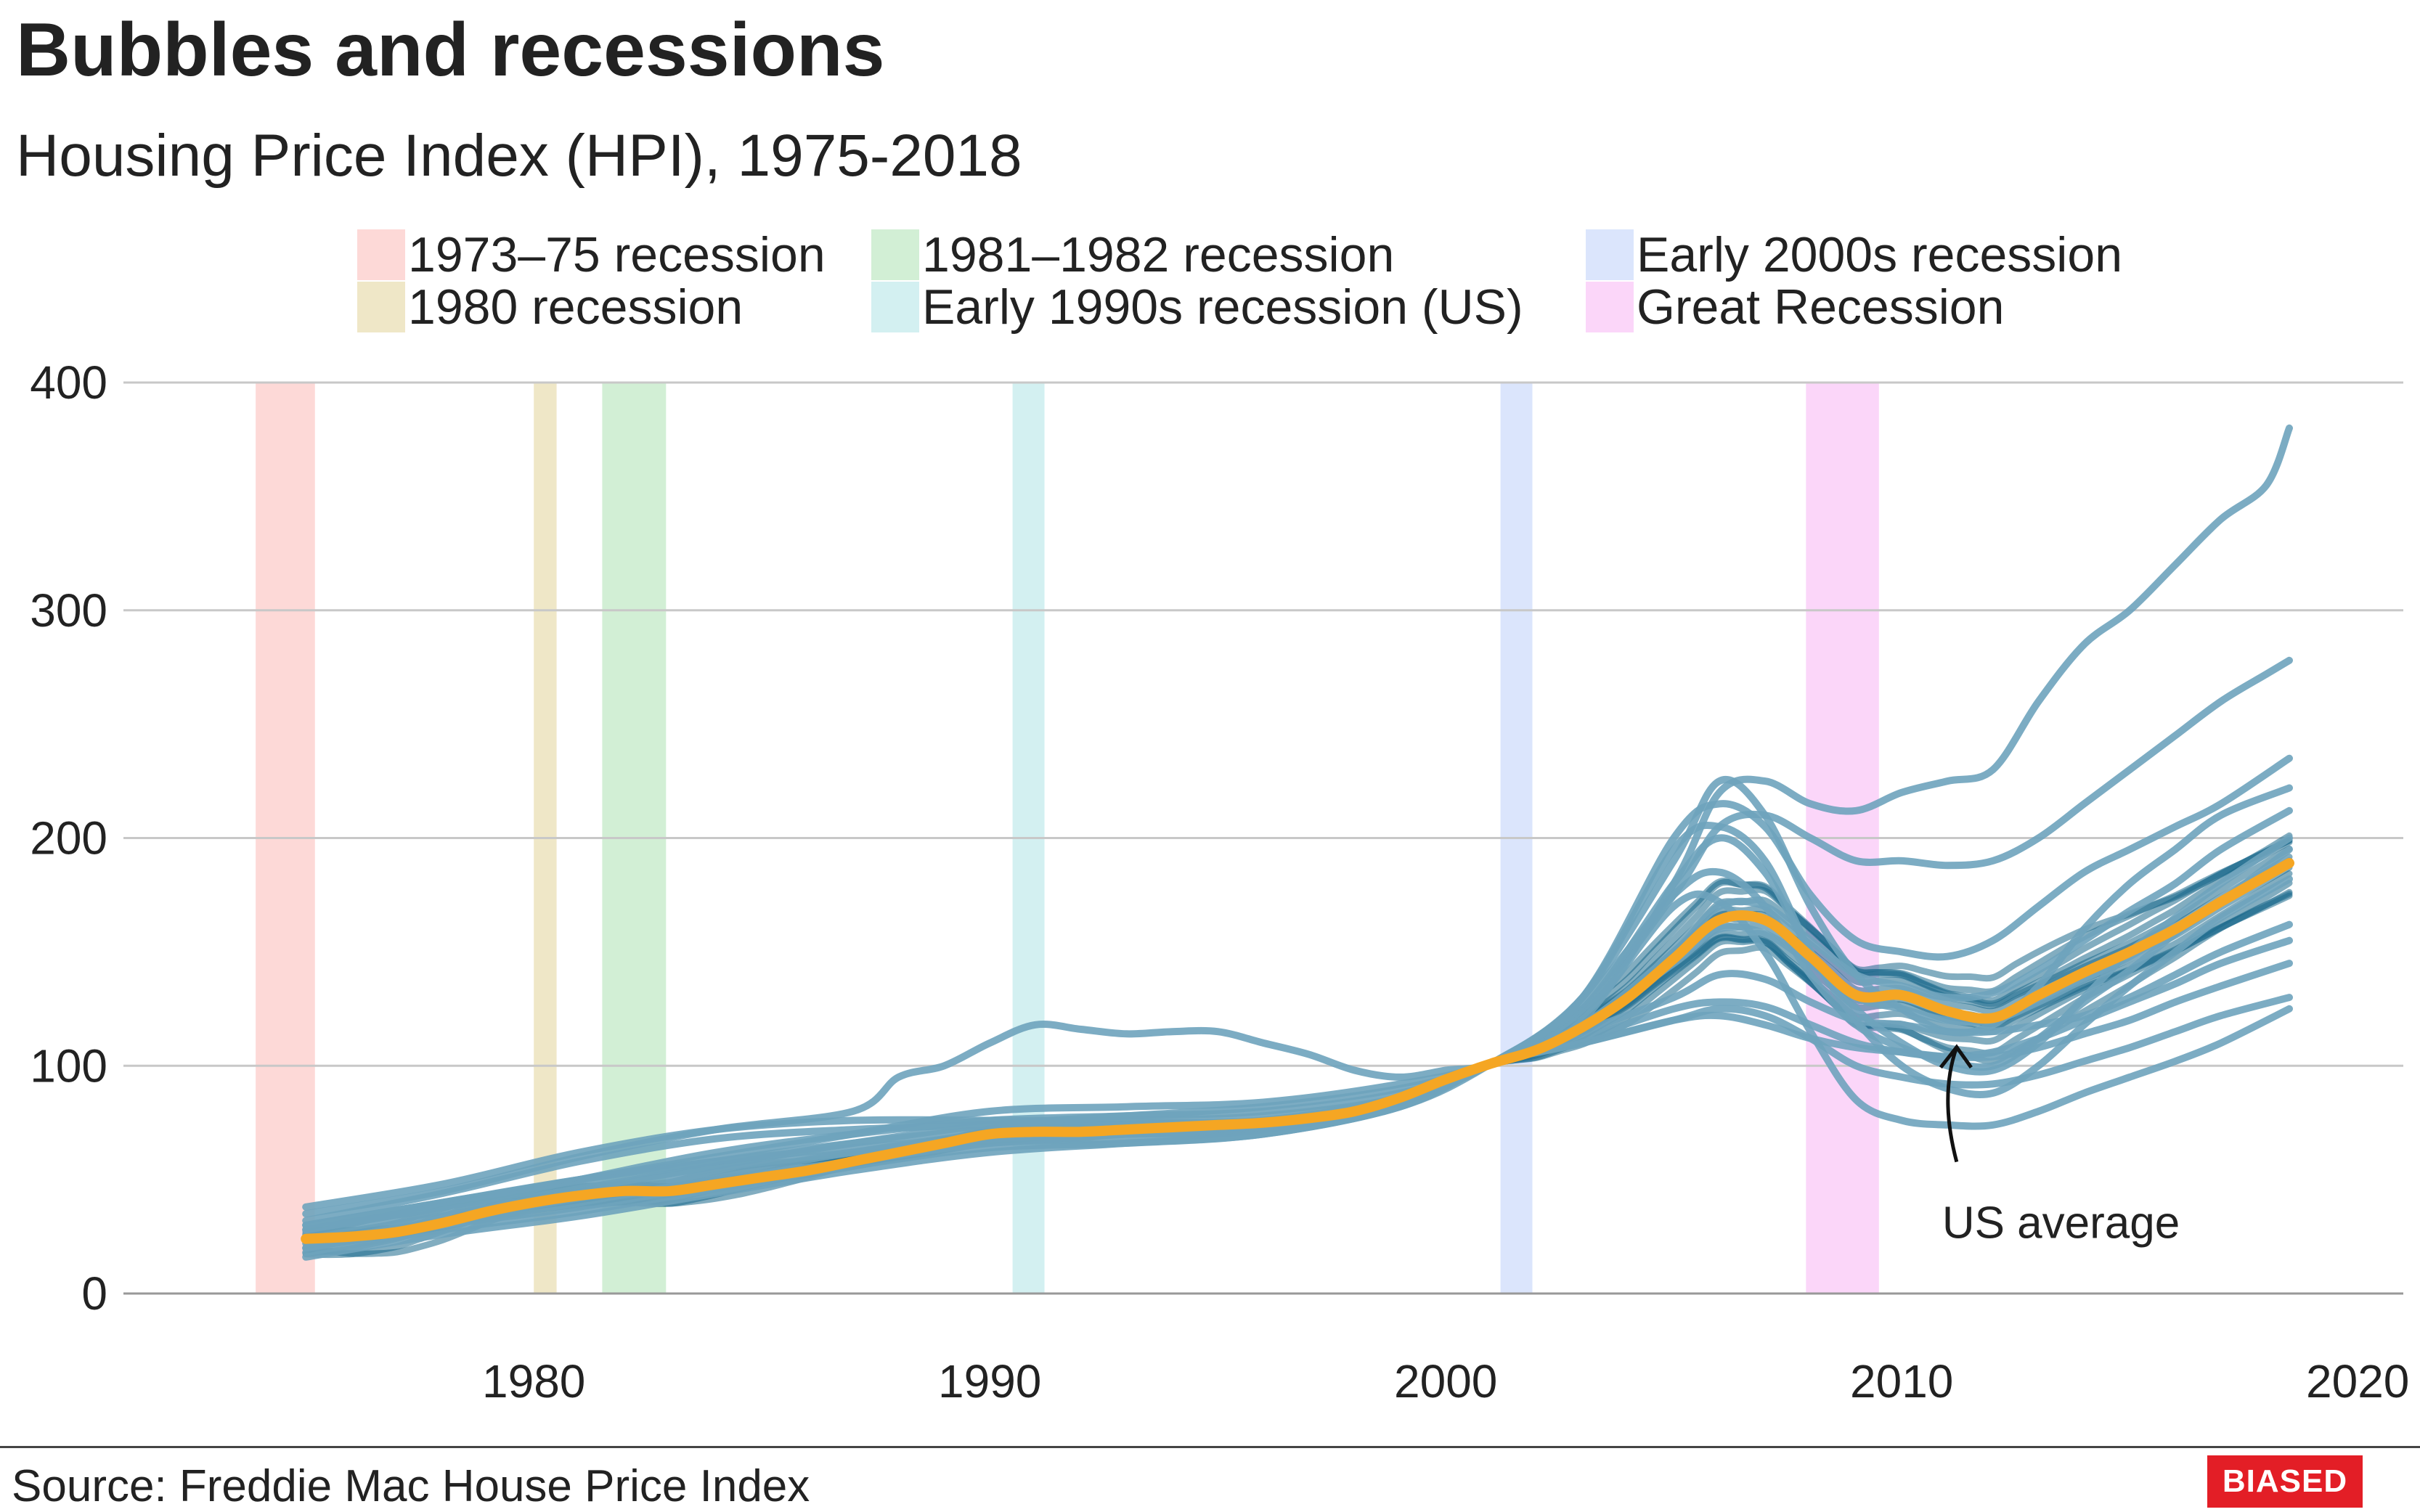 Image resolution: width=2420 pixels, height=1512 pixels. Describe the element at coordinates (1158, 254) in the screenshot. I see `legend-label: 1981–1982 recession` at that location.